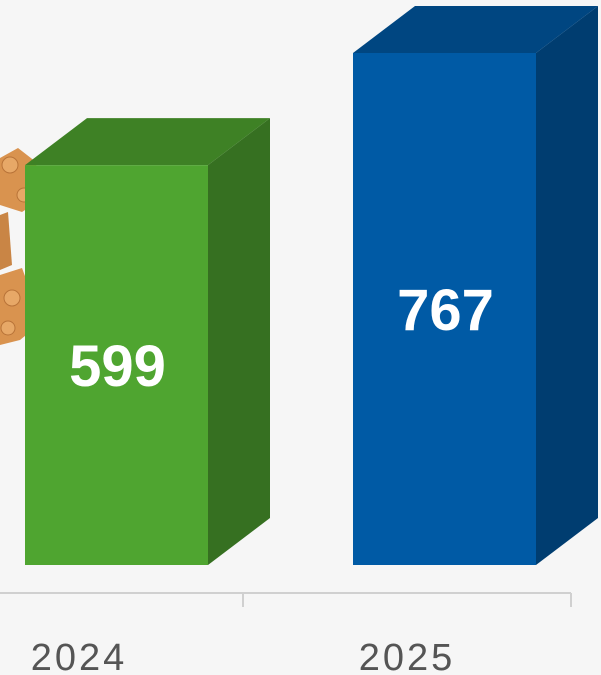 This screenshot has height=675, width=601. Describe the element at coordinates (6, 241) in the screenshot. I see `brick` at that location.